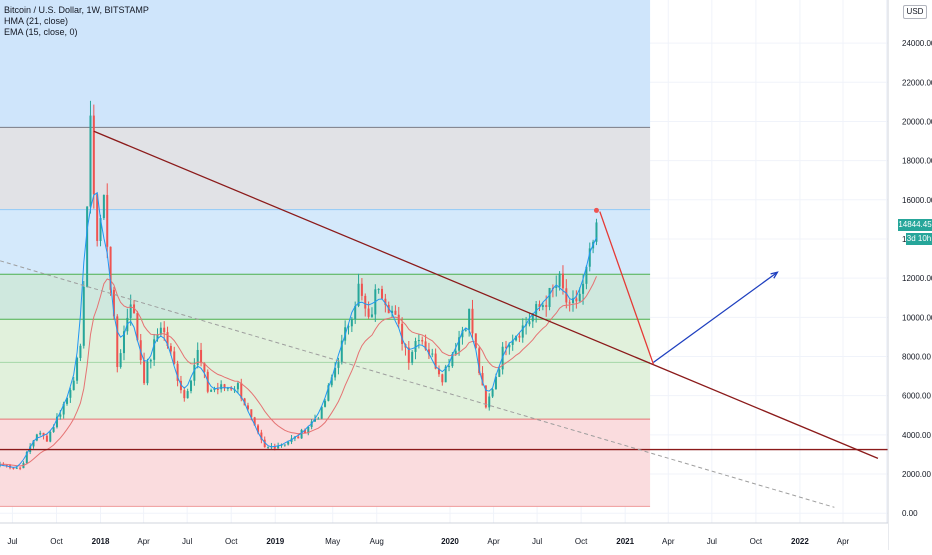  I want to click on ema-legend: EMA (15, close, 0), so click(41, 32).